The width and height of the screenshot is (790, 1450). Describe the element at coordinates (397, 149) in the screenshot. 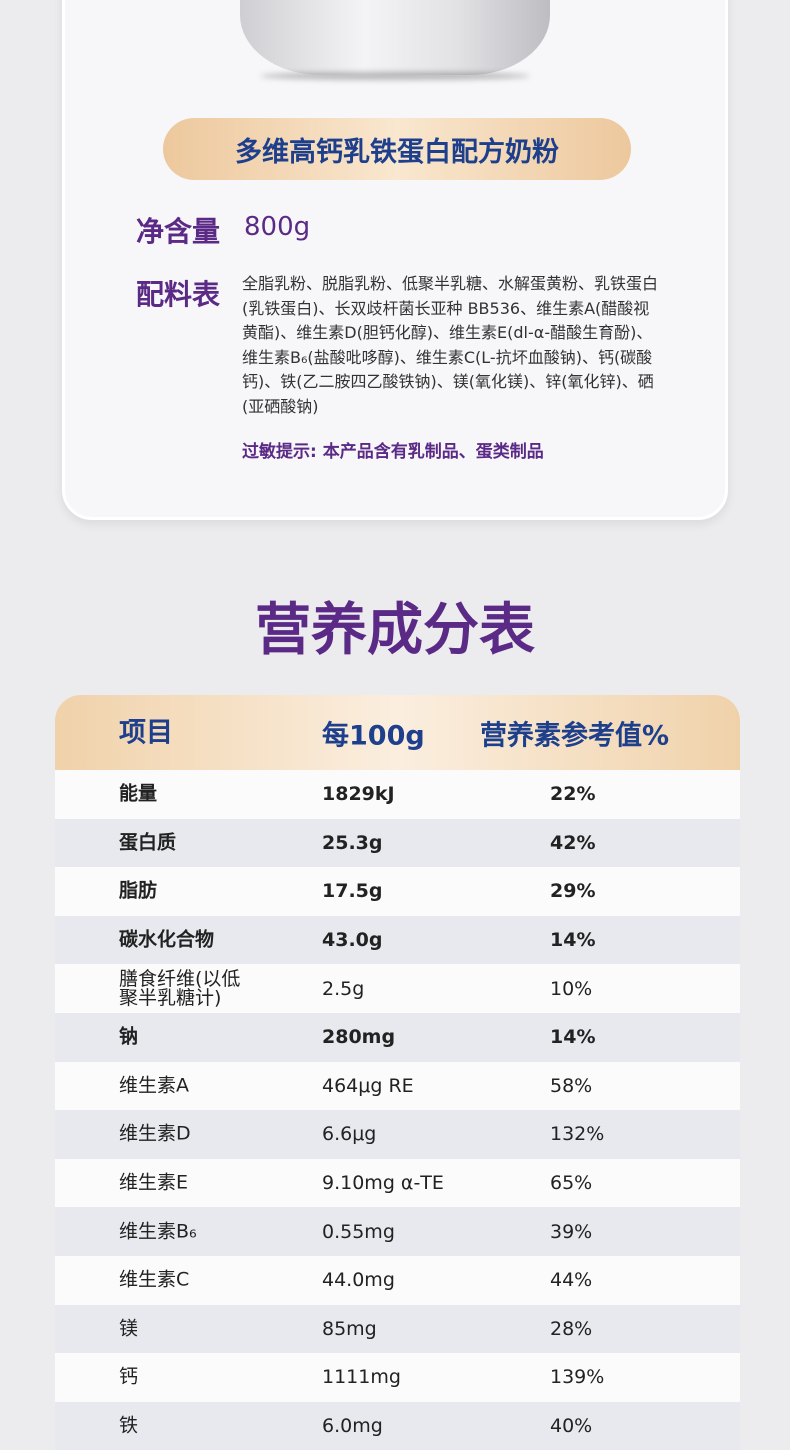

I see `product-name-banner: 多维高钙乳铁蛋白配方奶粉` at that location.